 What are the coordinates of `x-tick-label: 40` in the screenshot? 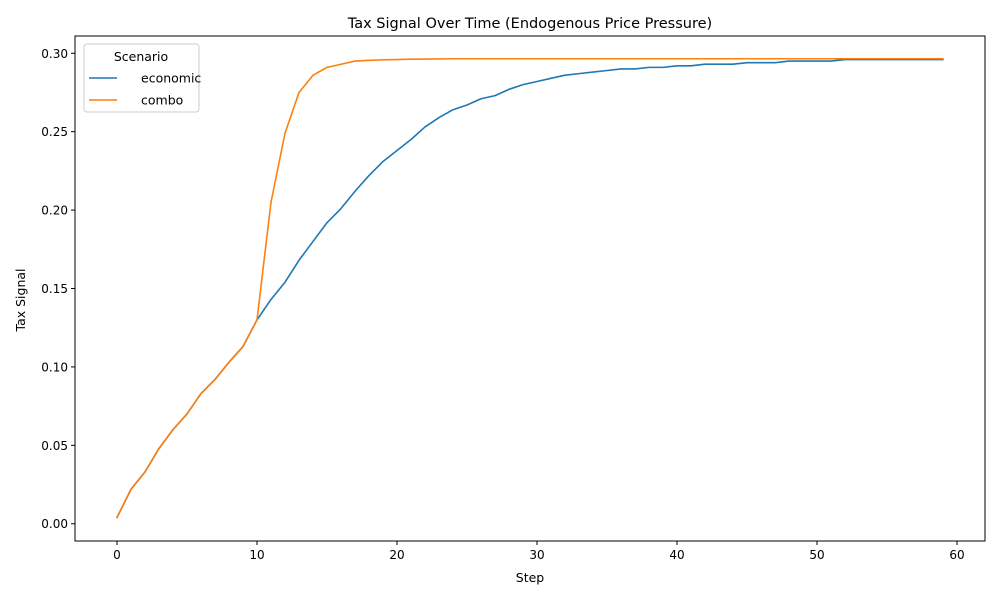 It's located at (676, 555).